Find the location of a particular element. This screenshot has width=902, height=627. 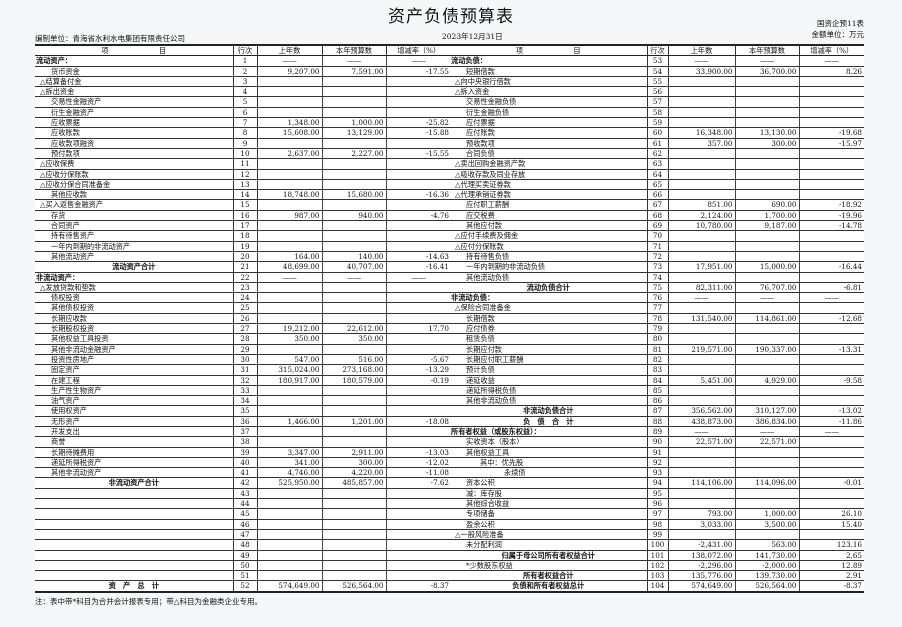

table-row: 47 is located at coordinates (243, 535).